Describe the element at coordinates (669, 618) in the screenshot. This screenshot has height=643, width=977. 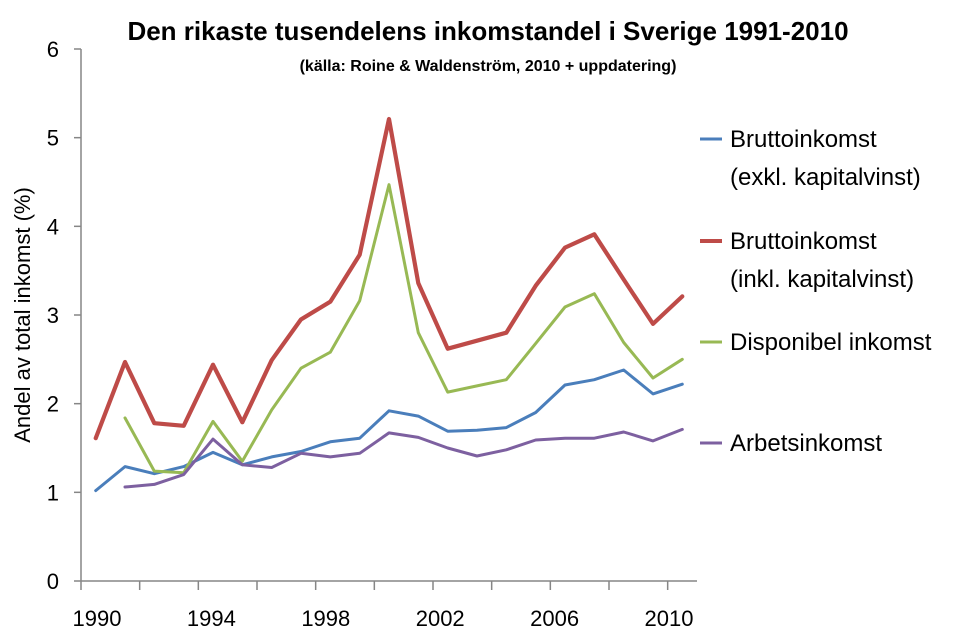
I see `x-tick-label: 2010` at that location.